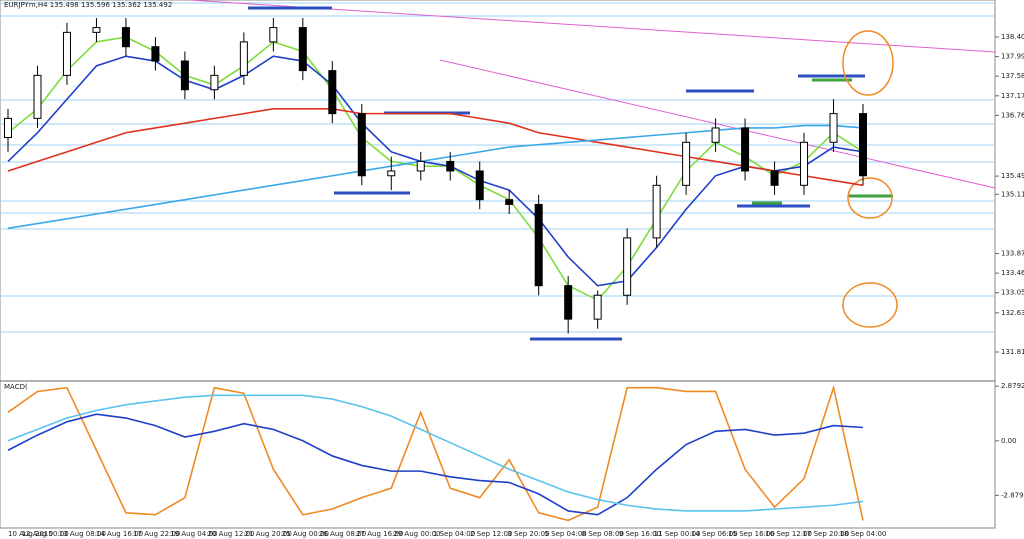 The height and width of the screenshot is (539, 1024). Describe the element at coordinates (305, 534) in the screenshot. I see `x-tick-label: 25 Aug 00:00` at that location.